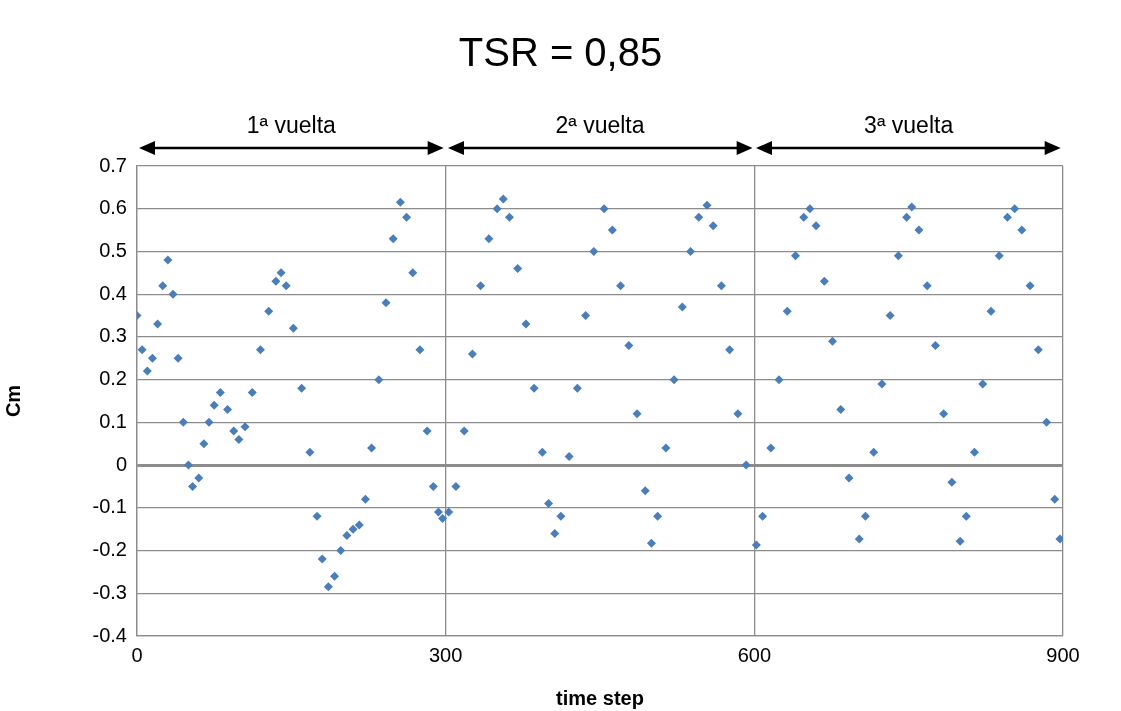  Describe the element at coordinates (291, 125) in the screenshot. I see `text: 1ª vuelta` at that location.